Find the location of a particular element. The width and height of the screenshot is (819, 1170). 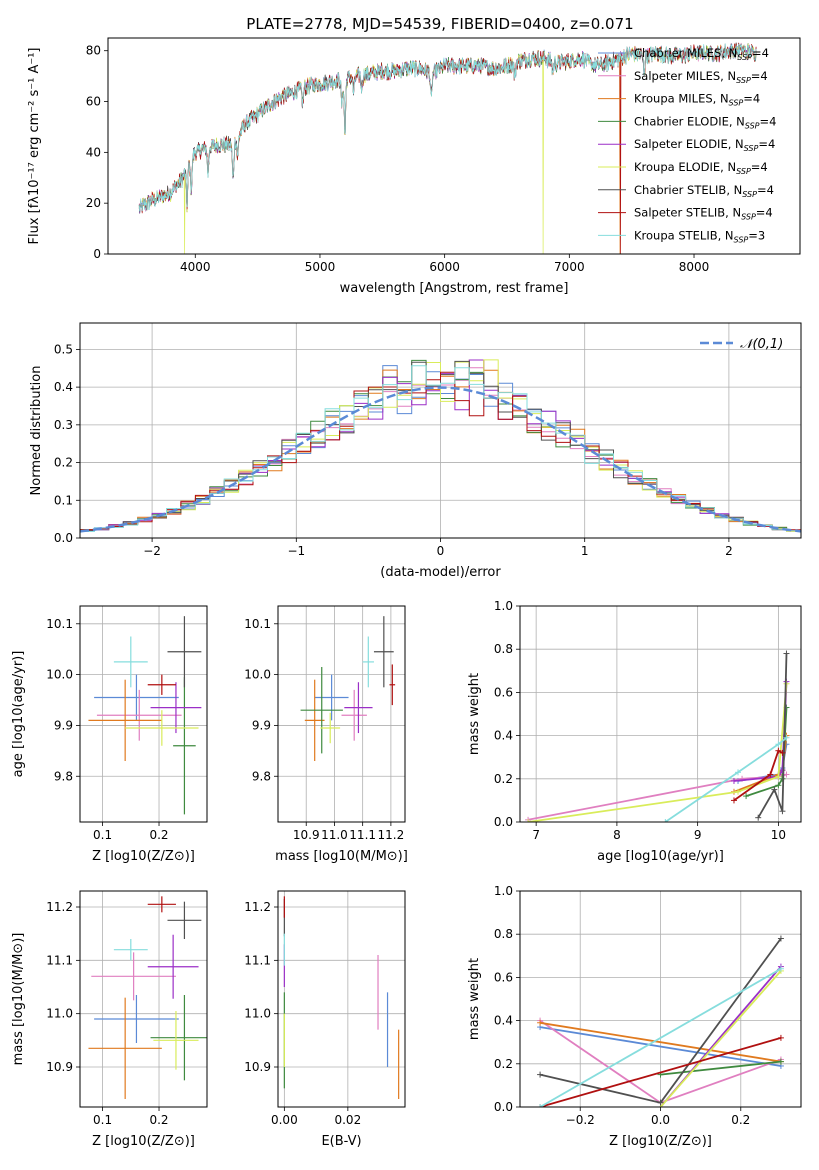

legend-label: 𝒩(0,1) is located at coordinates (761, 344).